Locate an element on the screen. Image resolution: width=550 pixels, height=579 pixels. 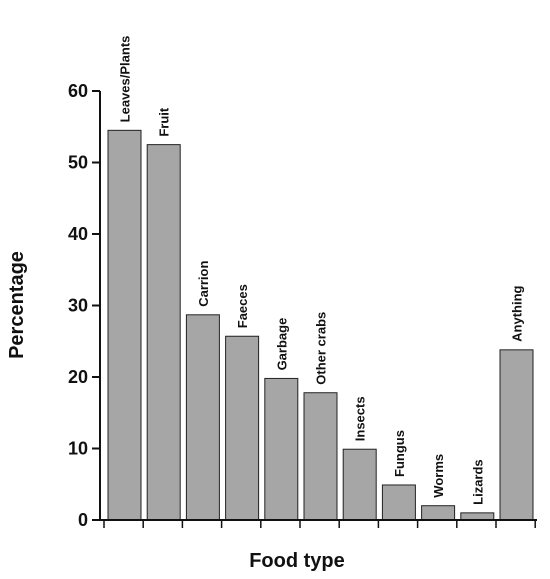
y-axis-title: Percentage is located at coordinates (17, 305).